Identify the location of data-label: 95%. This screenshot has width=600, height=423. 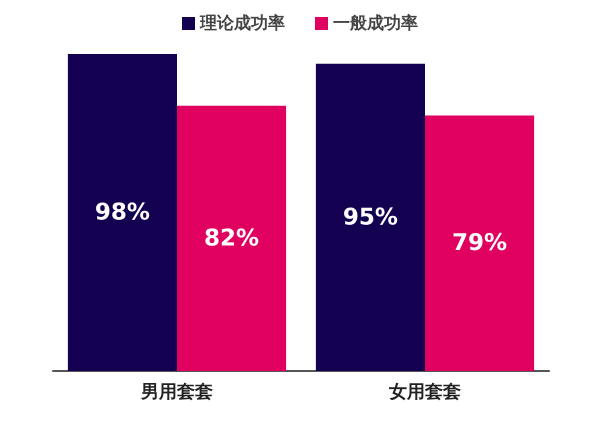
(370, 217).